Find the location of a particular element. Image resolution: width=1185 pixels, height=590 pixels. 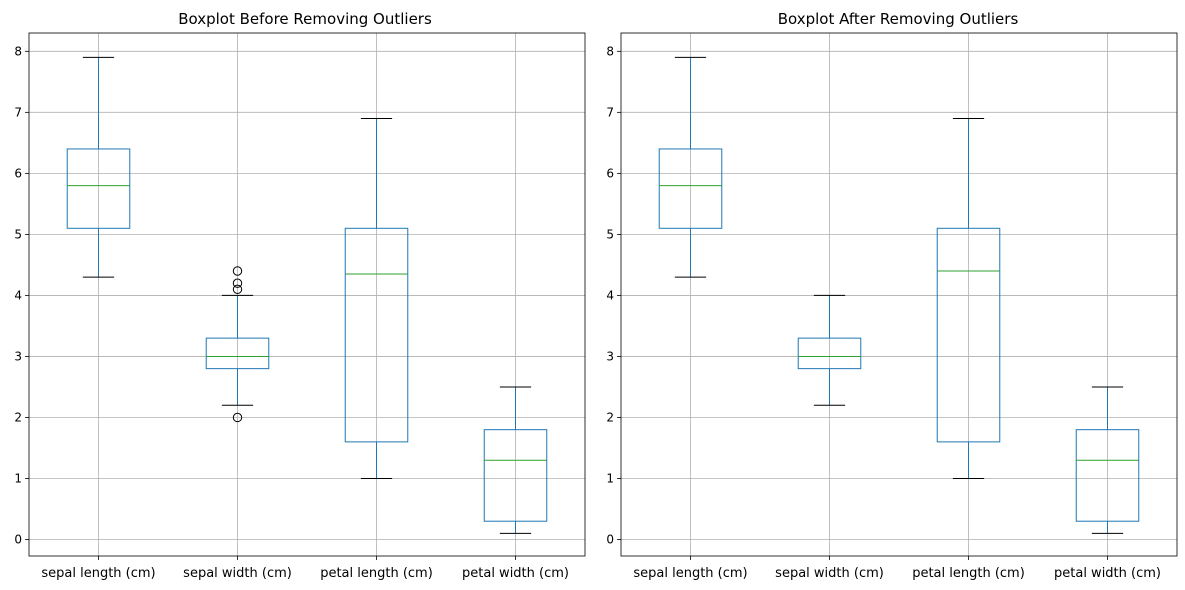

right-category-label: petal length (cm) is located at coordinates (968, 573).